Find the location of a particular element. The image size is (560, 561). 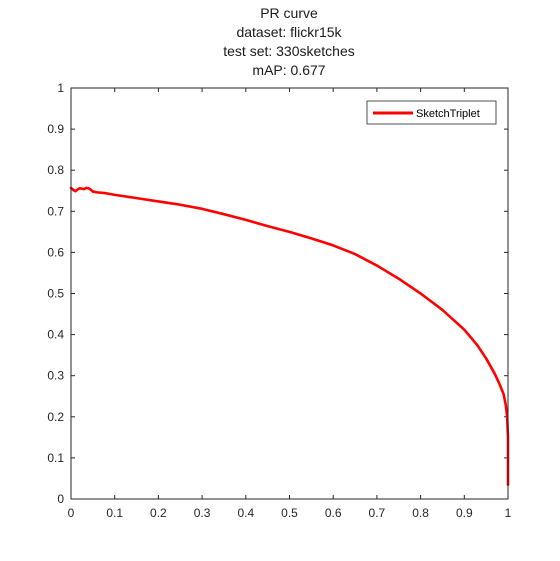

x-tick-label: 1 is located at coordinates (508, 513).